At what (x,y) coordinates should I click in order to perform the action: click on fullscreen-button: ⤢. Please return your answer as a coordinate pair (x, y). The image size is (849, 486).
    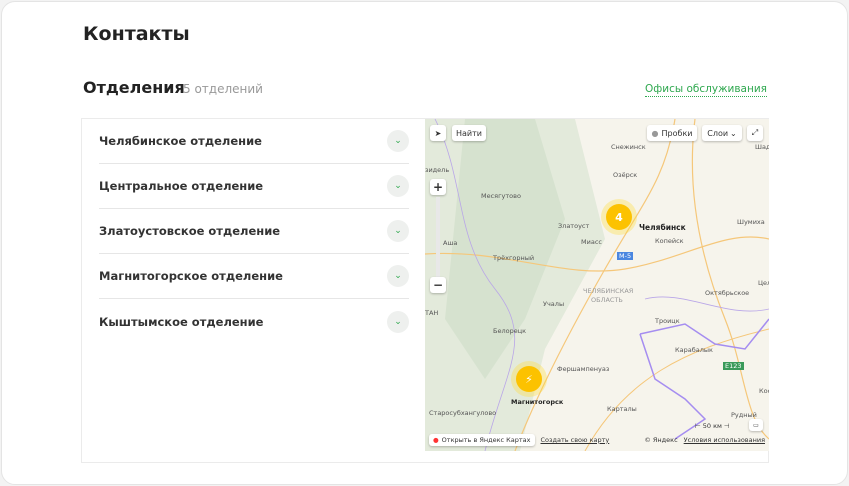
    Looking at the image, I should click on (755, 133).